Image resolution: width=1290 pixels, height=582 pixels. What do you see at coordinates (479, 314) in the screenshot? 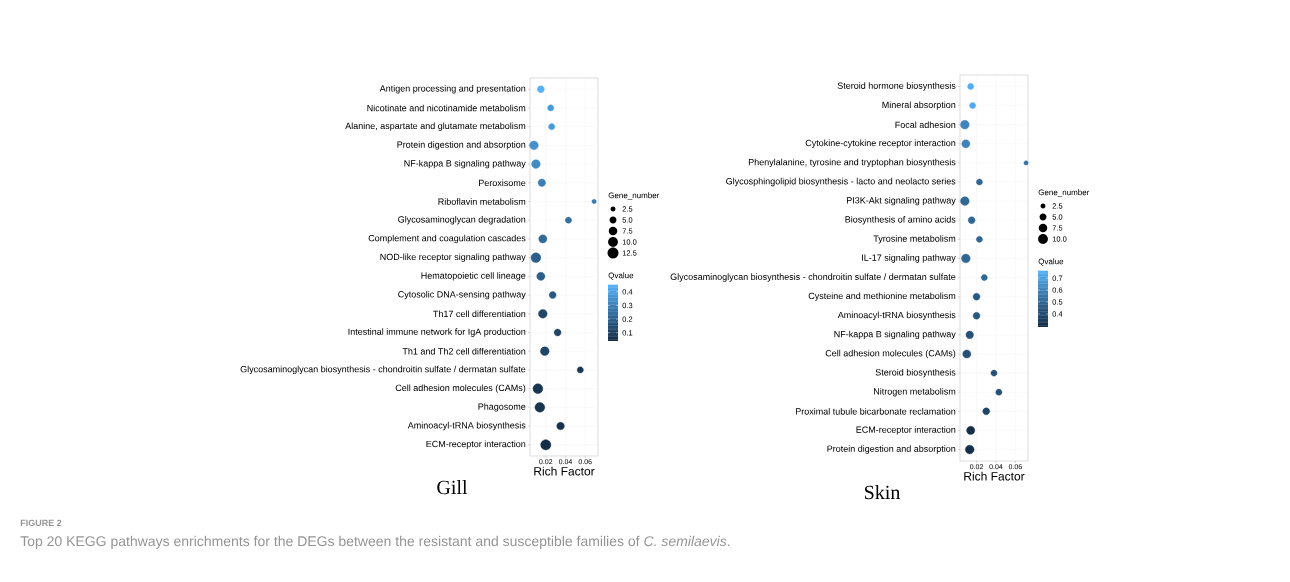
I see `y-tick-label: Th17 cell differentiation` at bounding box center [479, 314].